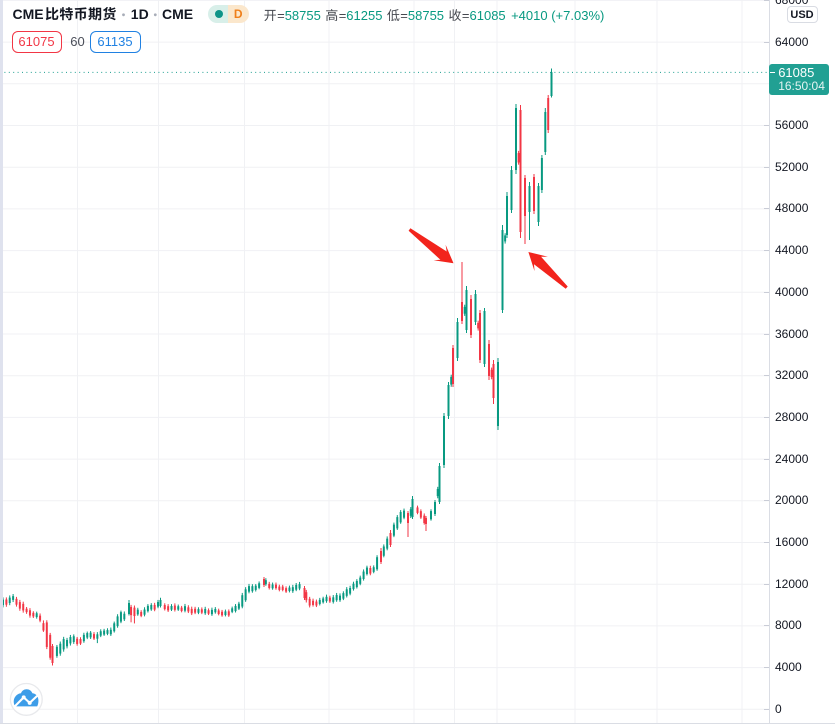 This screenshot has width=835, height=727. I want to click on svg-text: 61085, so click(488, 15).